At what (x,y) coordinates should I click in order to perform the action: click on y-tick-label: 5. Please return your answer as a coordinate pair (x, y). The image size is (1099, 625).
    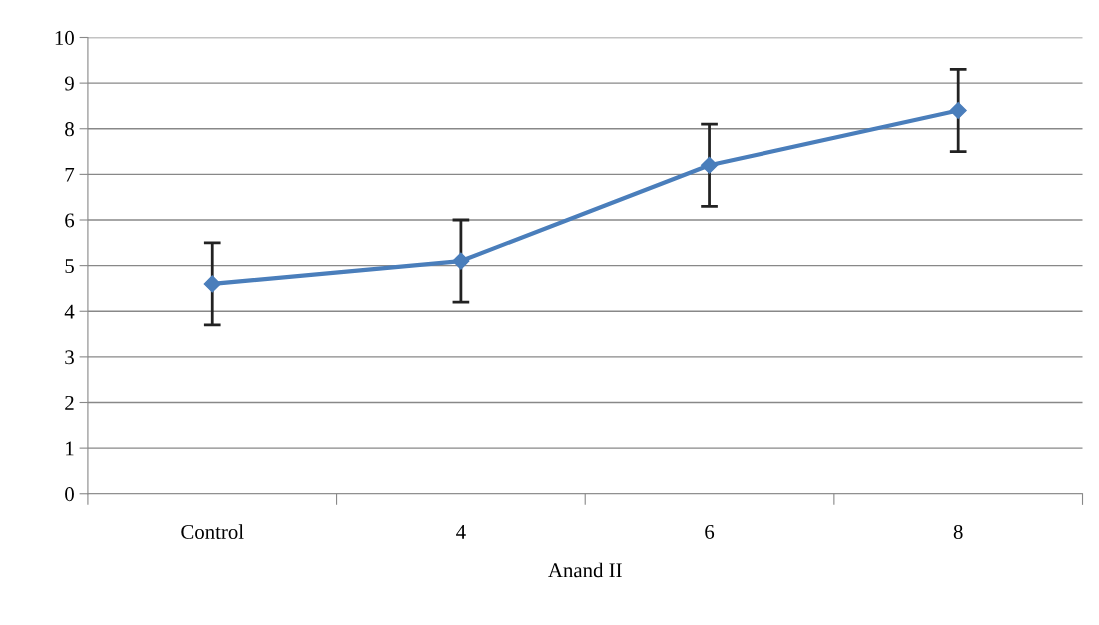
    Looking at the image, I should click on (69, 266).